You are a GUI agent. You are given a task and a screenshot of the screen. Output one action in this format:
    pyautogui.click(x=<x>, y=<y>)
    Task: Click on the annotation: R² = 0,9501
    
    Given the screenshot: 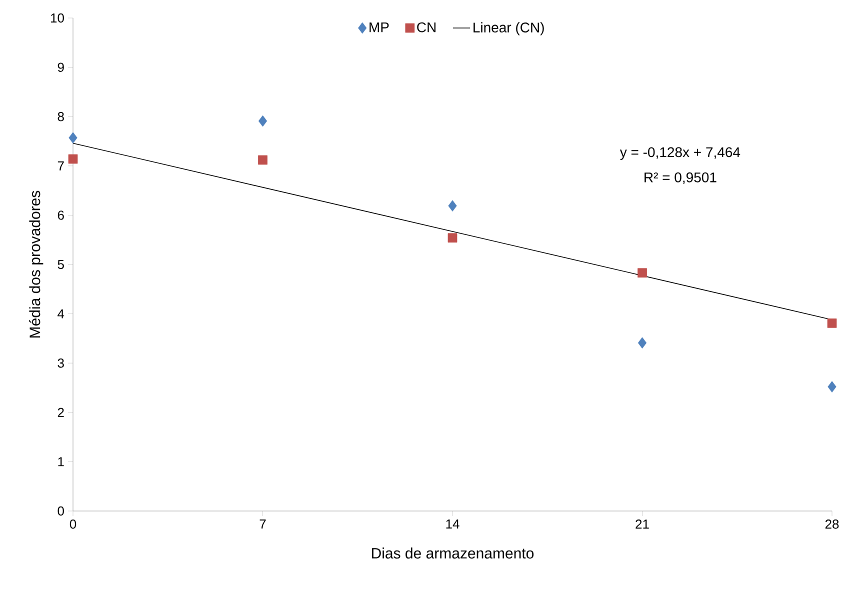 What is the action you would take?
    pyautogui.click(x=680, y=178)
    